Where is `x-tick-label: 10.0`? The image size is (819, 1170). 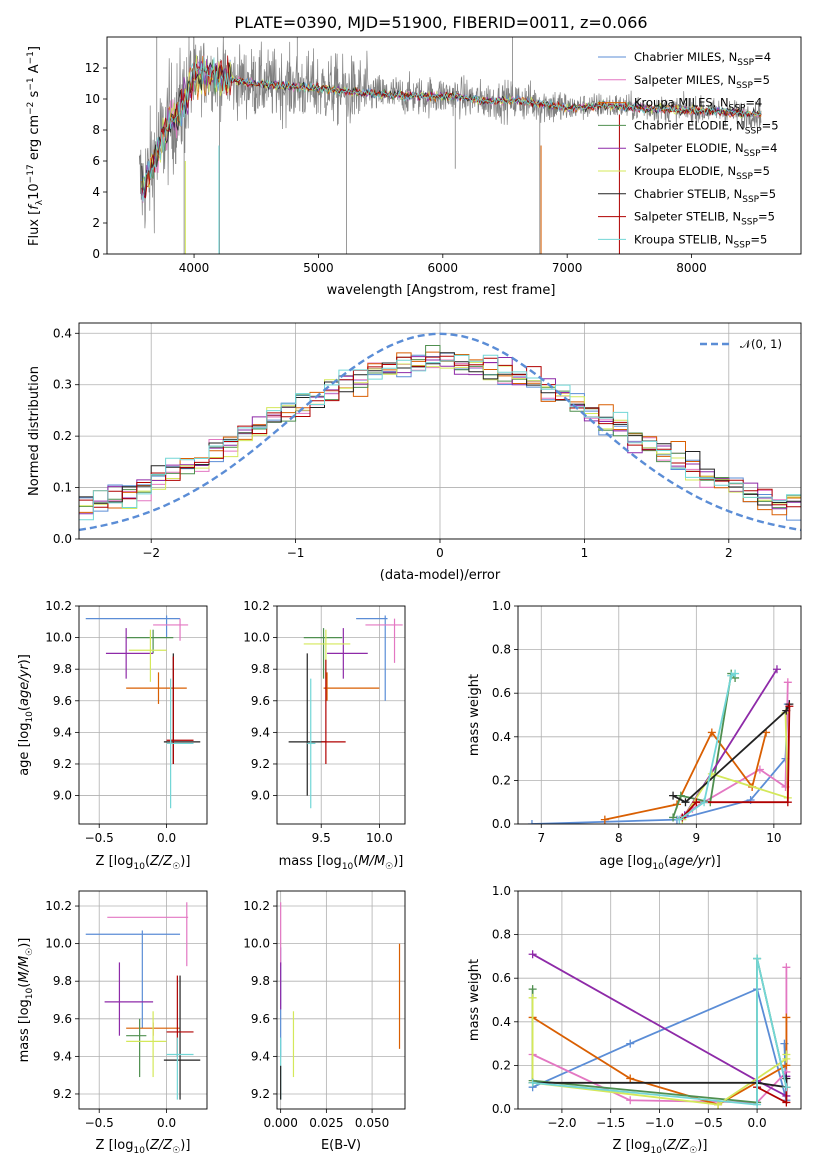
x-tick-label: 10.0 is located at coordinates (379, 838).